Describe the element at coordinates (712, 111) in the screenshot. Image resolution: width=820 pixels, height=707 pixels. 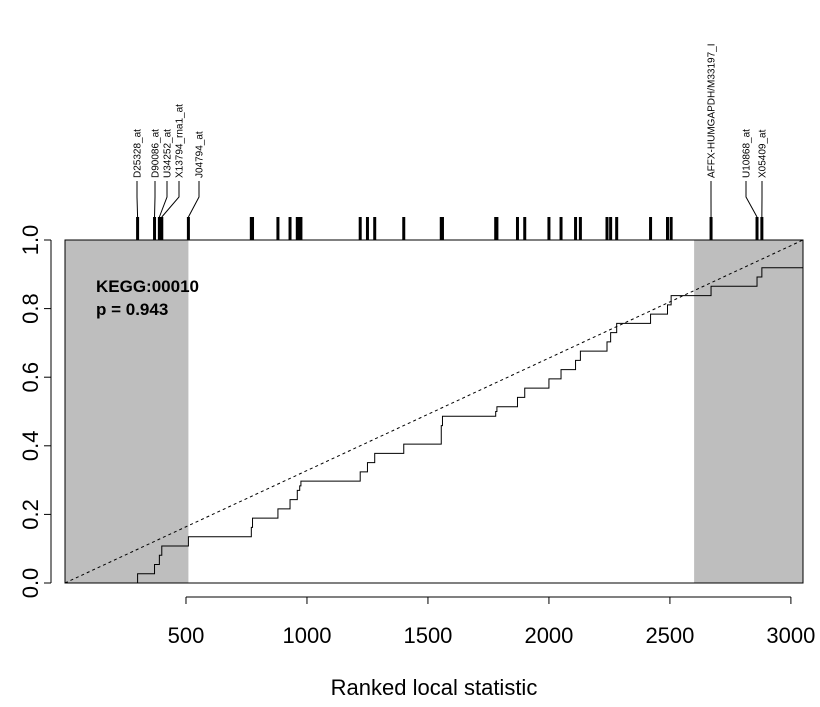
I see `gene-label: AFFX-HUMGAPDH/M33197_I` at that location.